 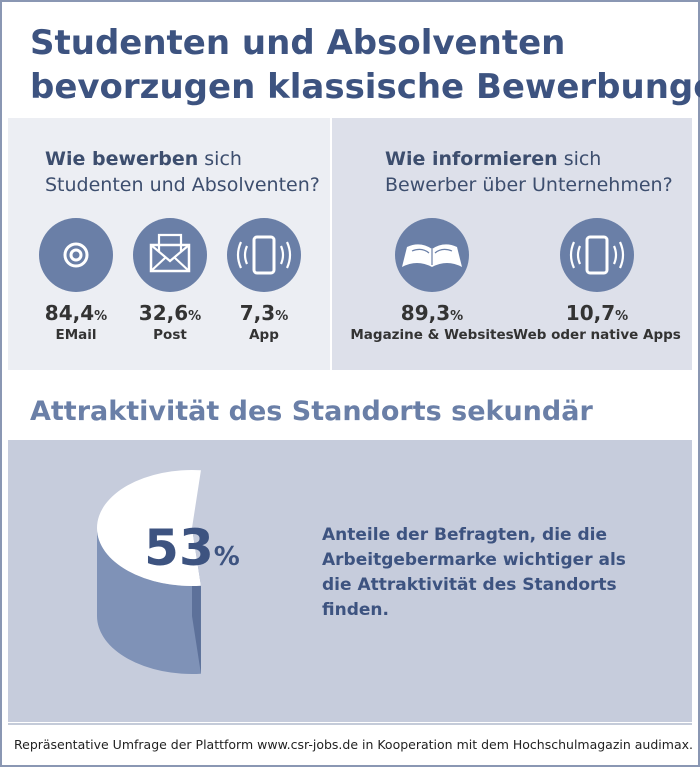 What do you see at coordinates (69, 313) in the screenshot?
I see `stat-number: 84,4` at bounding box center [69, 313].